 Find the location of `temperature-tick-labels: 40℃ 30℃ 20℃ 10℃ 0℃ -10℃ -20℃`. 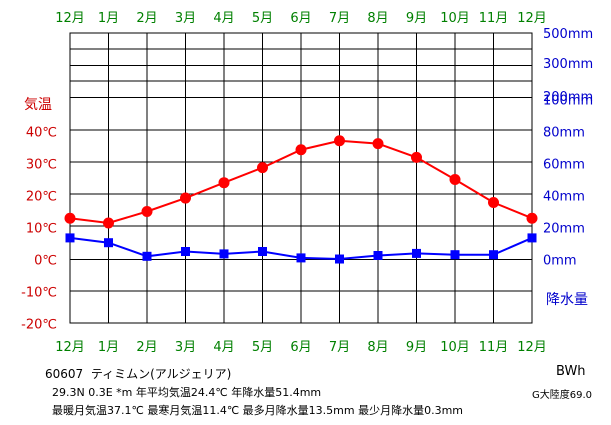

temperature-tick-labels: 40℃ 30℃ 20℃ 10℃ 0℃ -10℃ -20℃ is located at coordinates (39, 229).